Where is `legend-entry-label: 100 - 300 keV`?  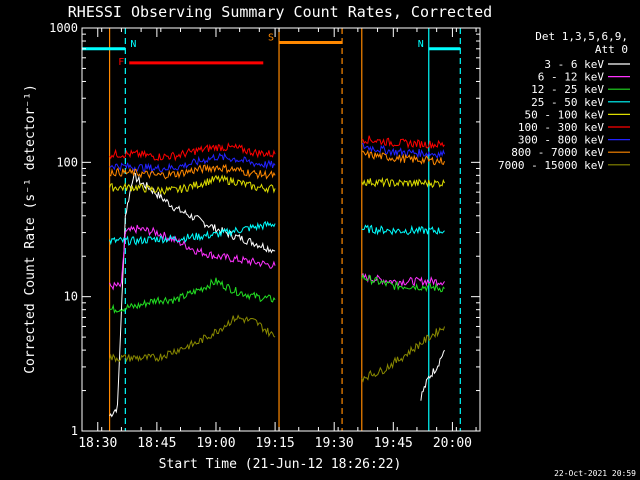 legend-entry-label: 100 - 300 keV is located at coordinates (561, 127).